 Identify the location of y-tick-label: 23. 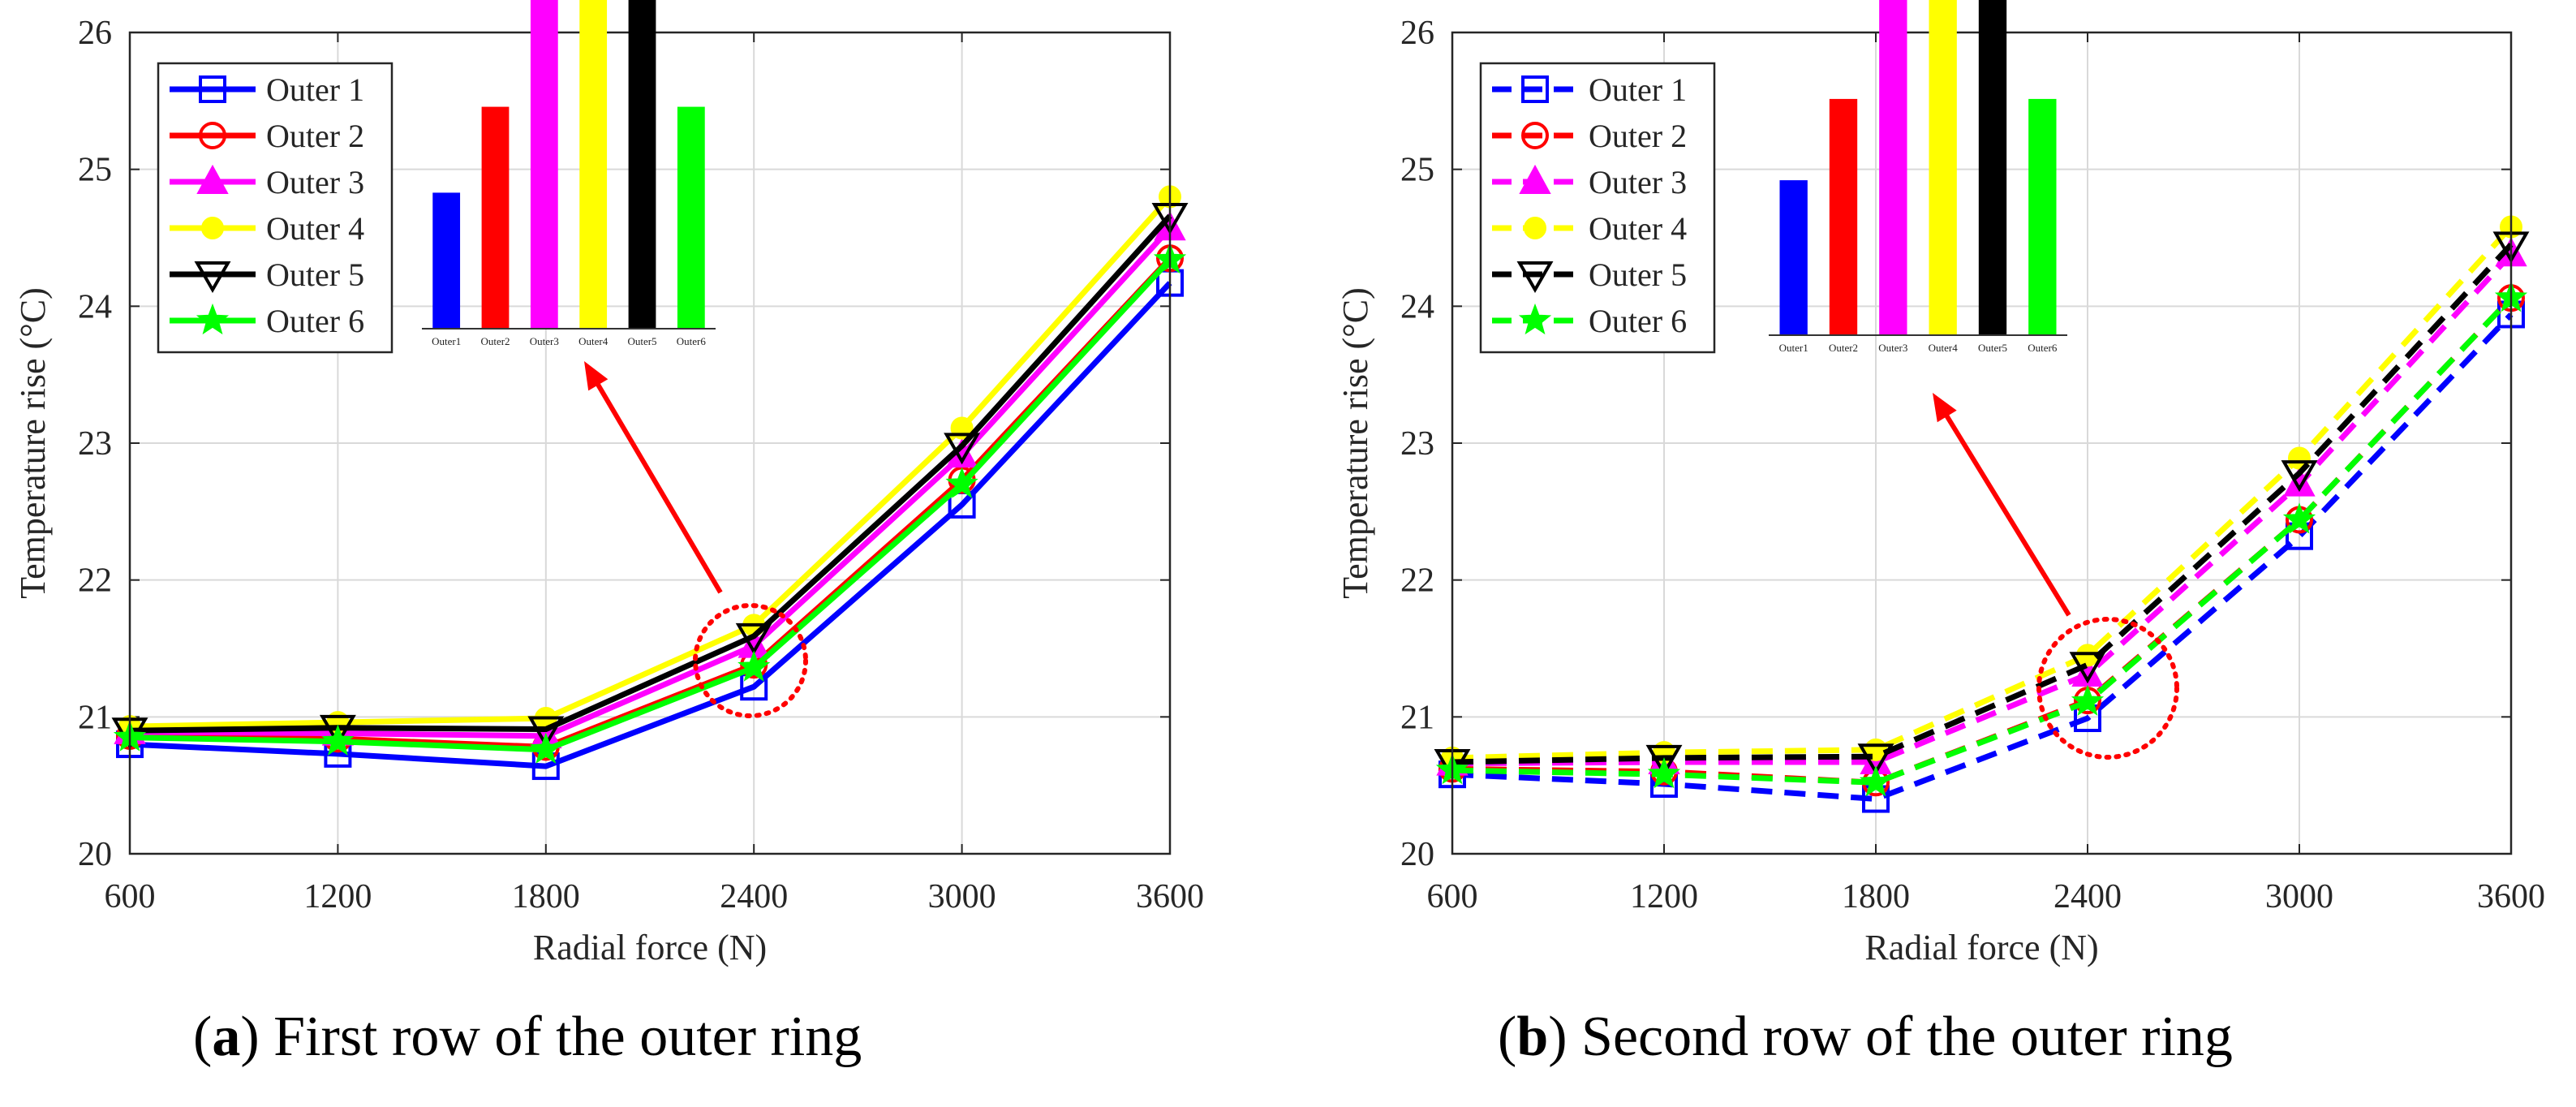
(95, 444).